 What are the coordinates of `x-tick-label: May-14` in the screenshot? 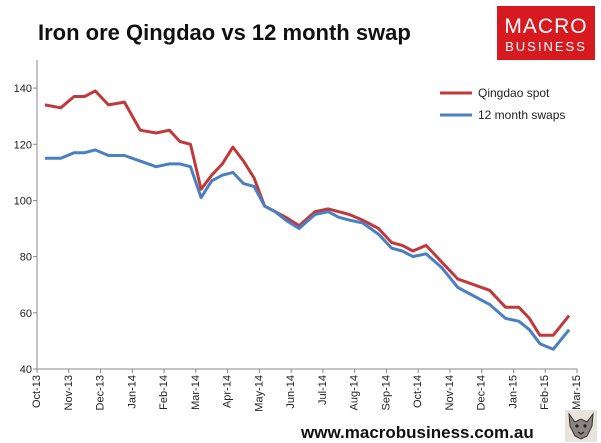 It's located at (259, 393).